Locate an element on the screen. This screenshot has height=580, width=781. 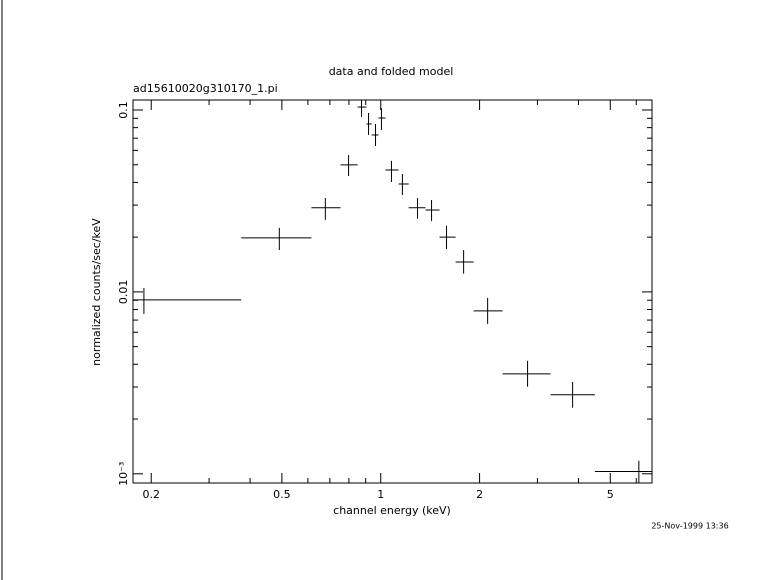
x-tick-label: 0.5 is located at coordinates (282, 494).